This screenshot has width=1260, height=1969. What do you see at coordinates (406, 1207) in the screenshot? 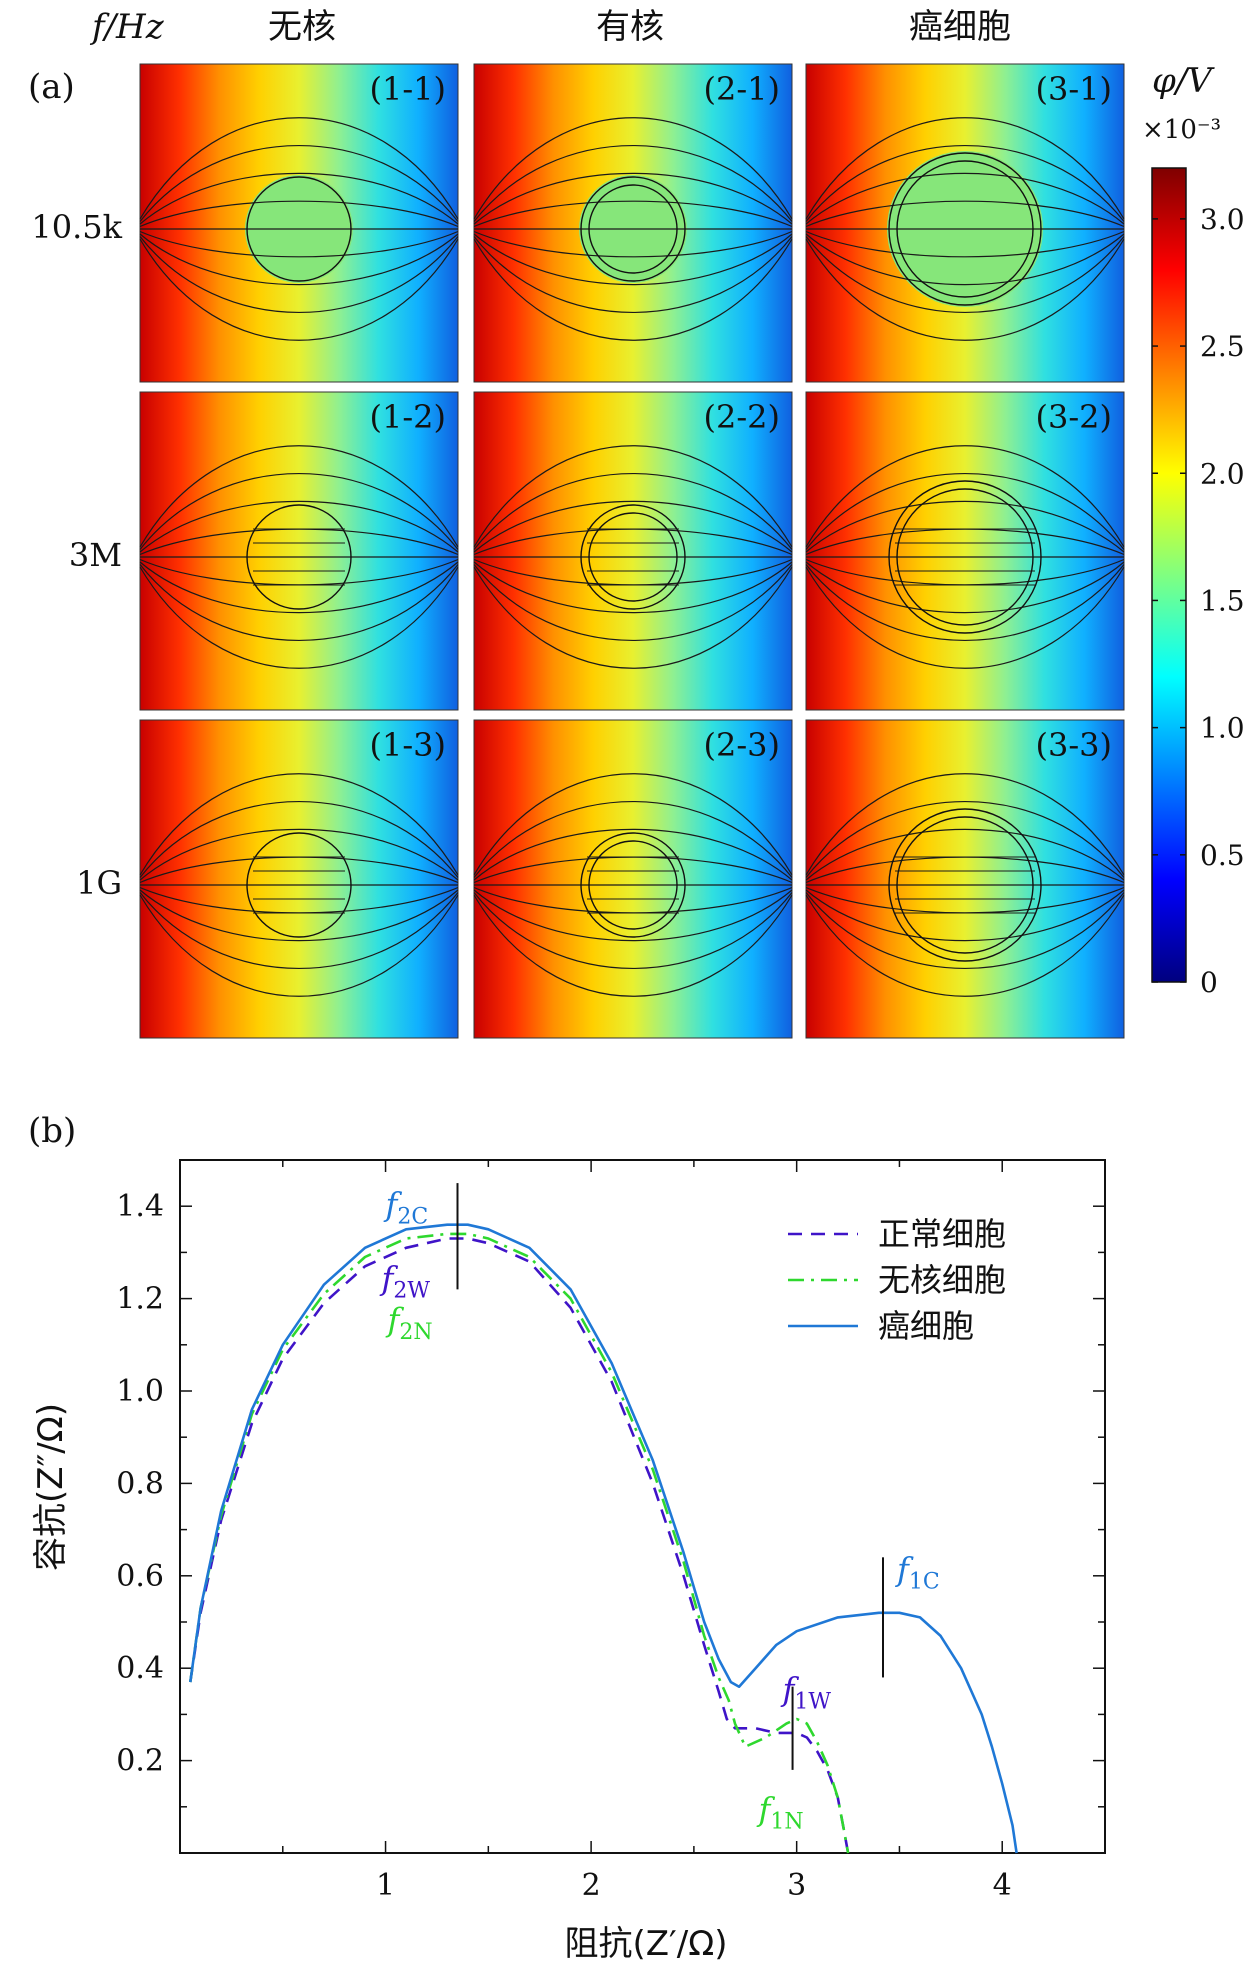
I see `frequency-annotation: f2C` at bounding box center [406, 1207].